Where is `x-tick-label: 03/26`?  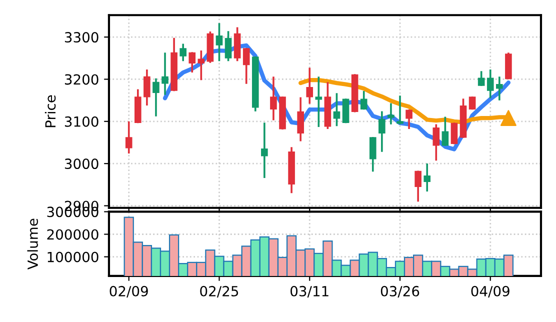
x-tick-label: 03/26 is located at coordinates (400, 292).